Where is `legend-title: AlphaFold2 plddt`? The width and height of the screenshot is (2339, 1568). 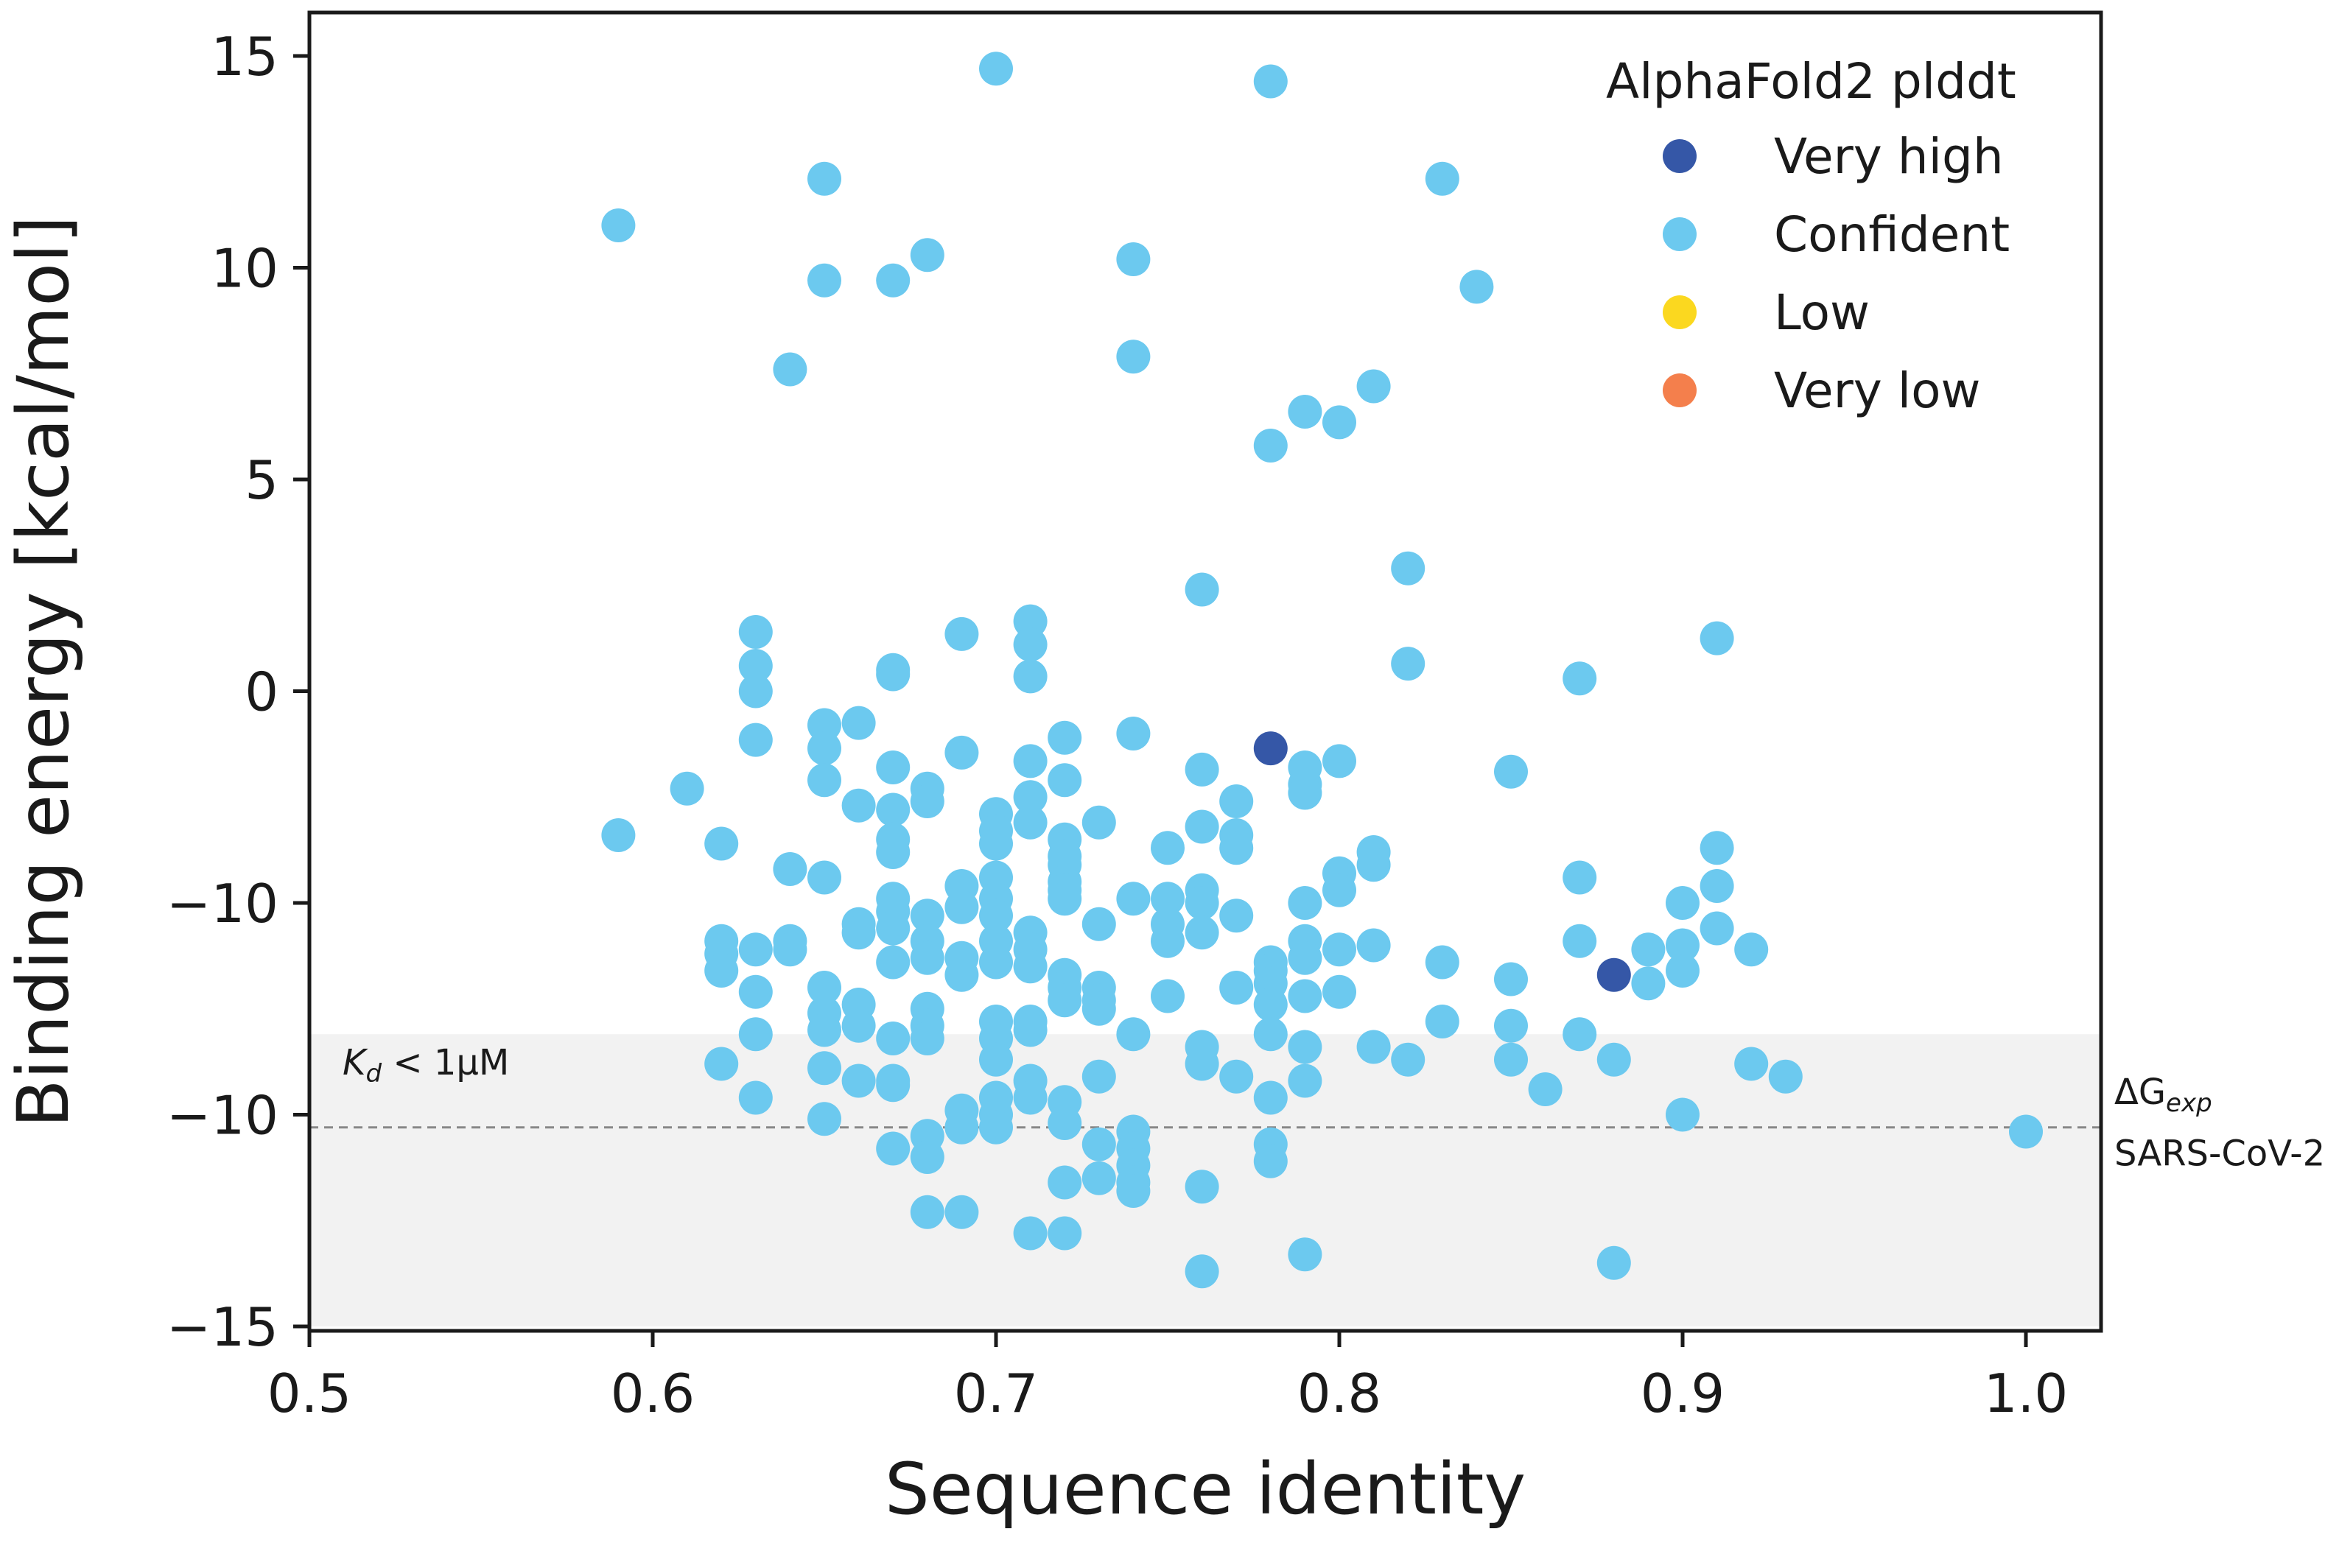
legend-title: AlphaFold2 plddt is located at coordinates (1811, 81).